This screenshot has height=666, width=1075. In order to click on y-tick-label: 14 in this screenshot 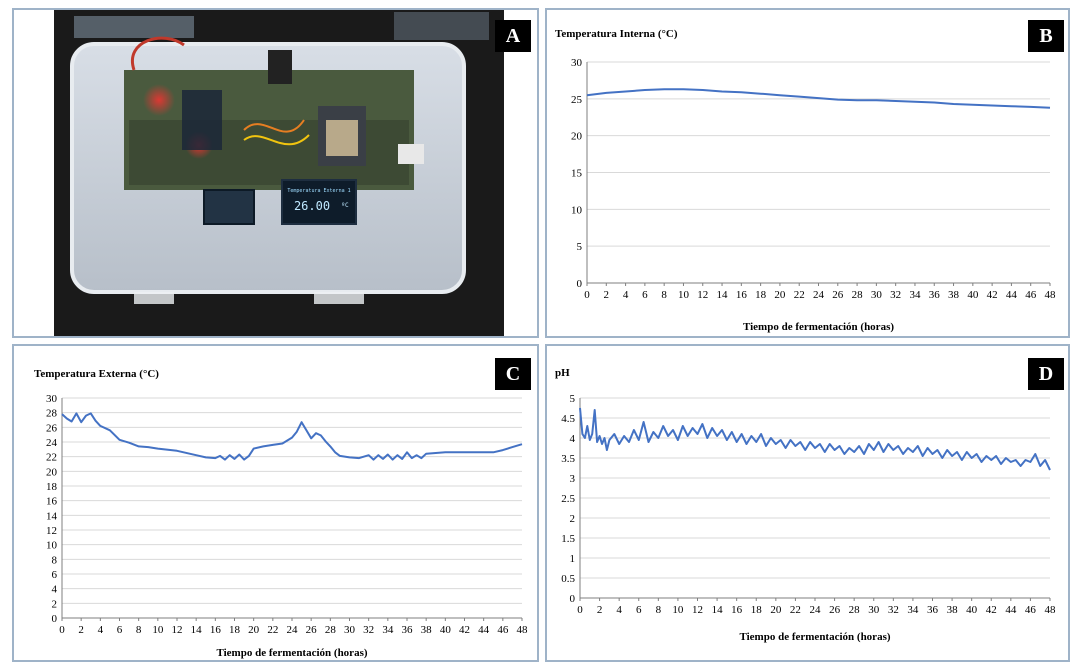, I will do `click(52, 516)`.